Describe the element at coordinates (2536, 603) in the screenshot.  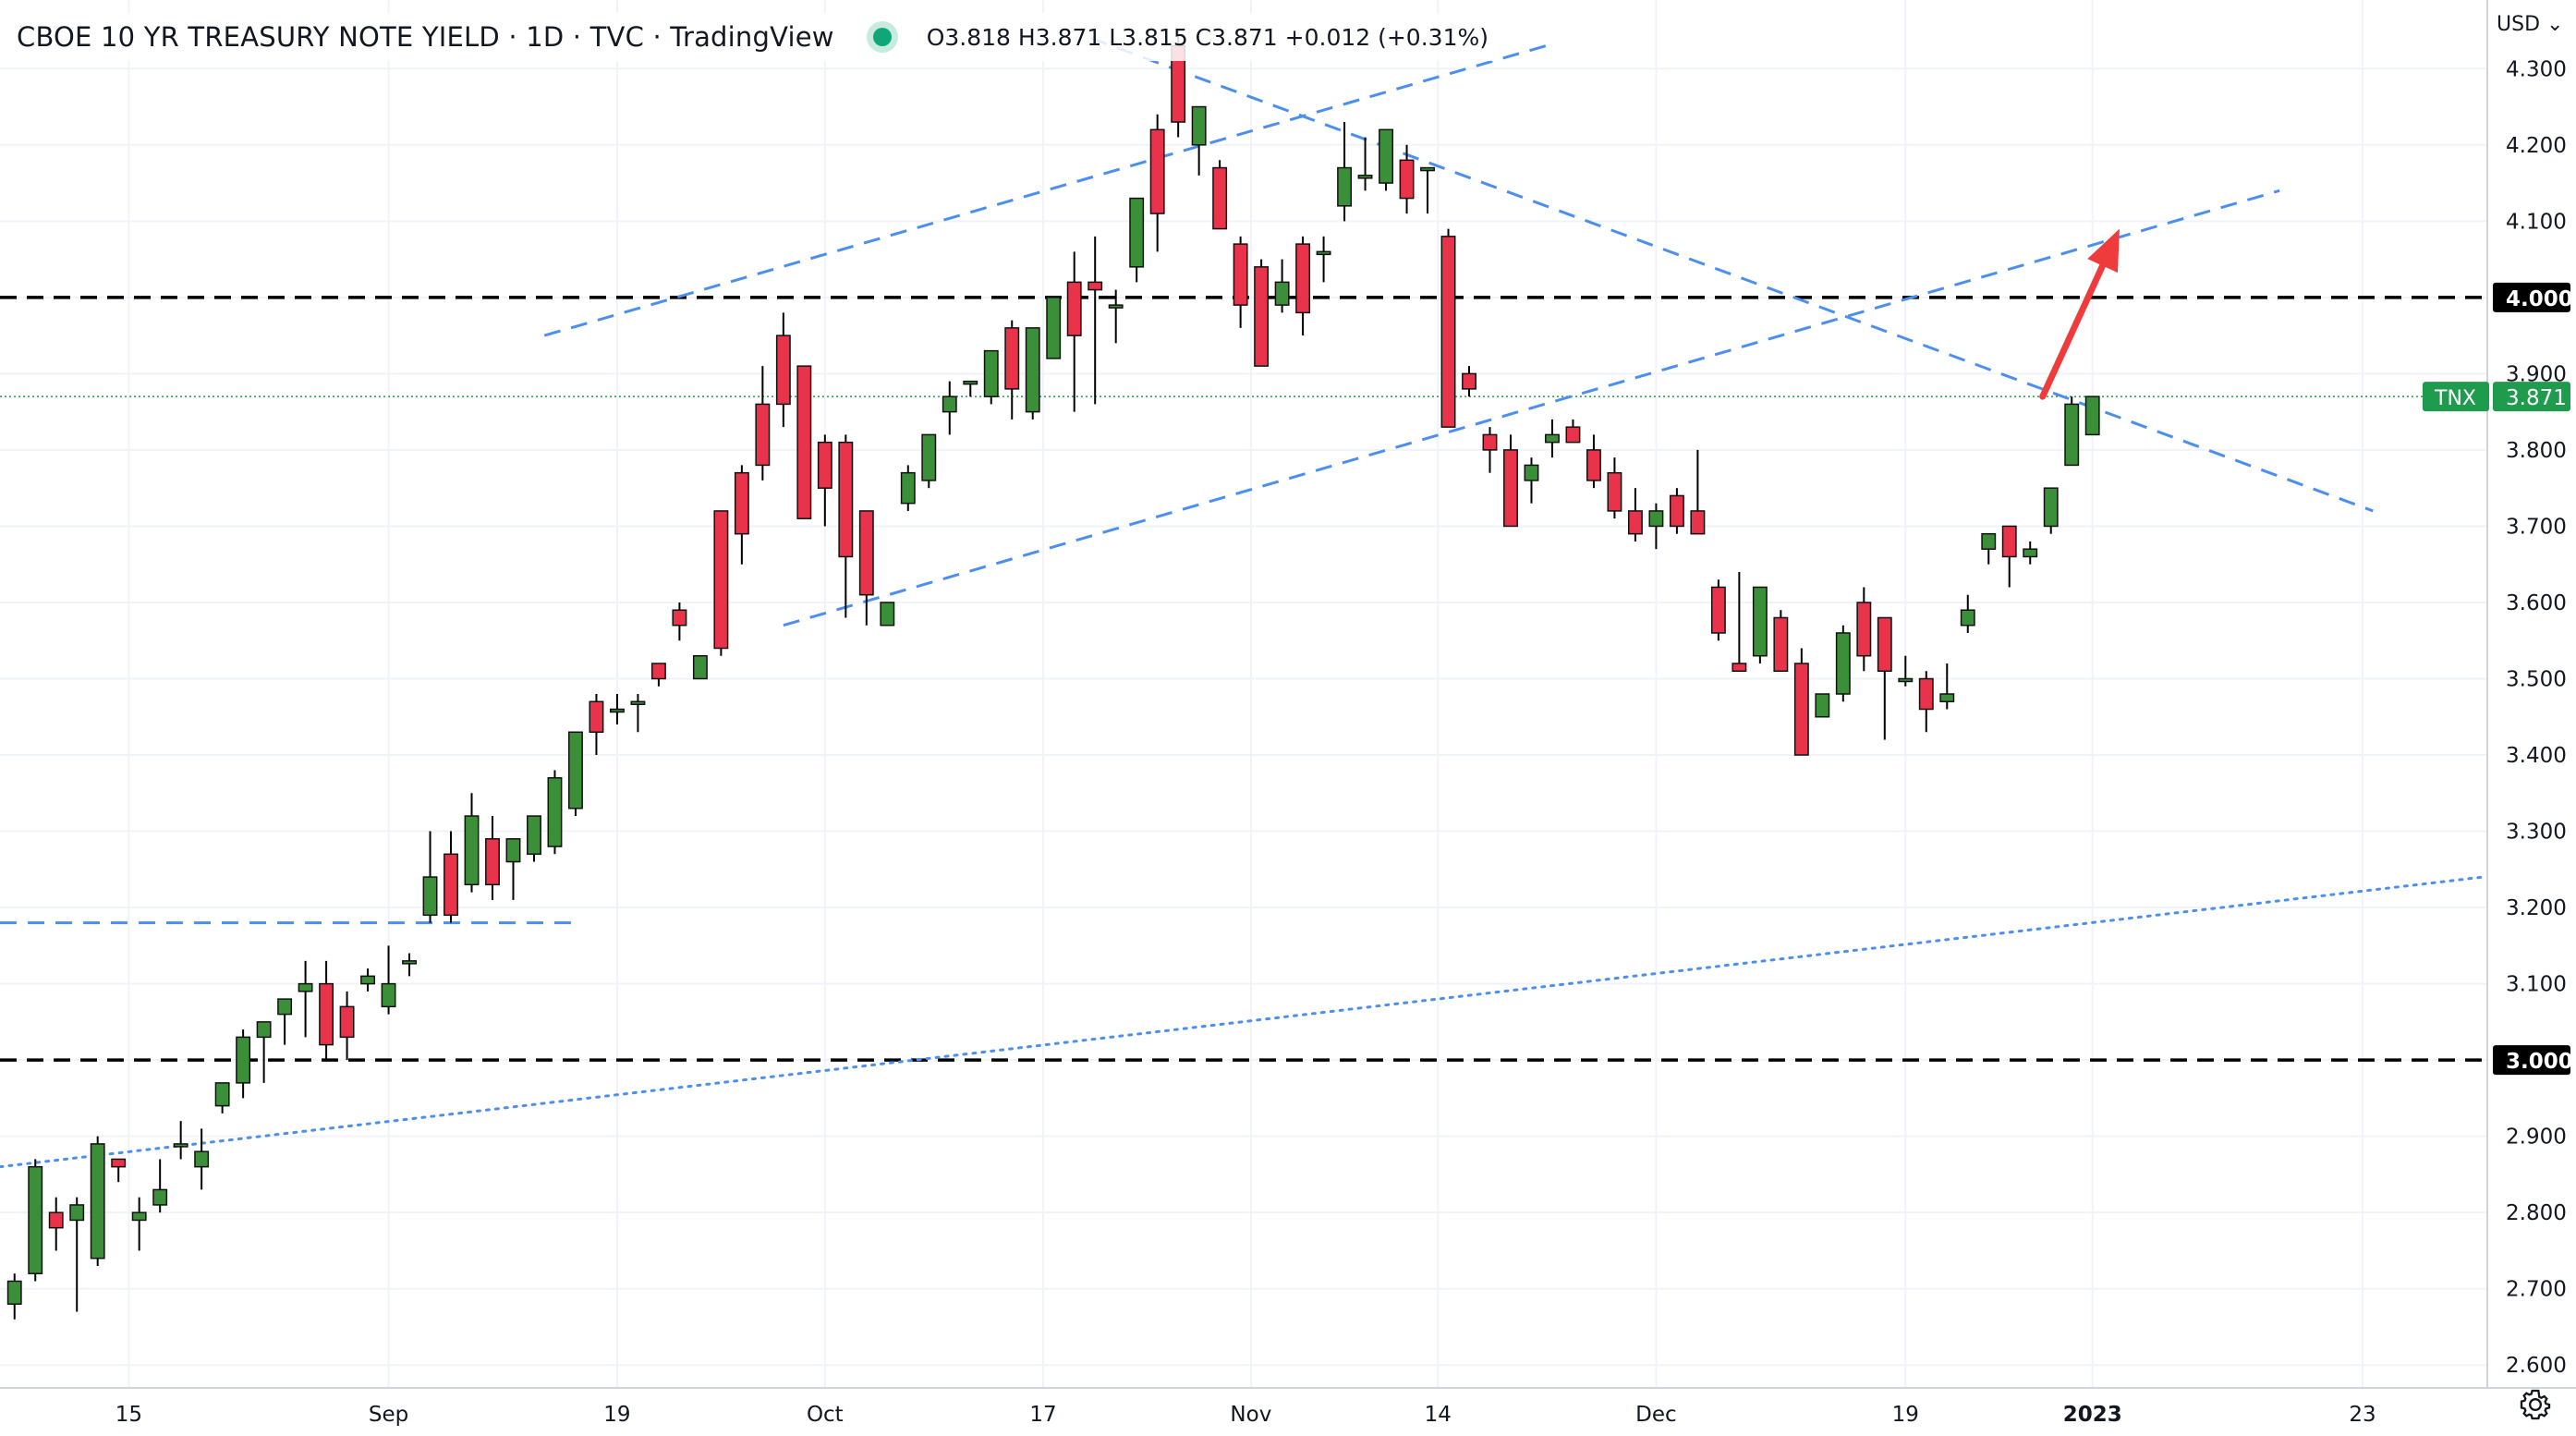
I see `y-tick-label: 3.600` at that location.